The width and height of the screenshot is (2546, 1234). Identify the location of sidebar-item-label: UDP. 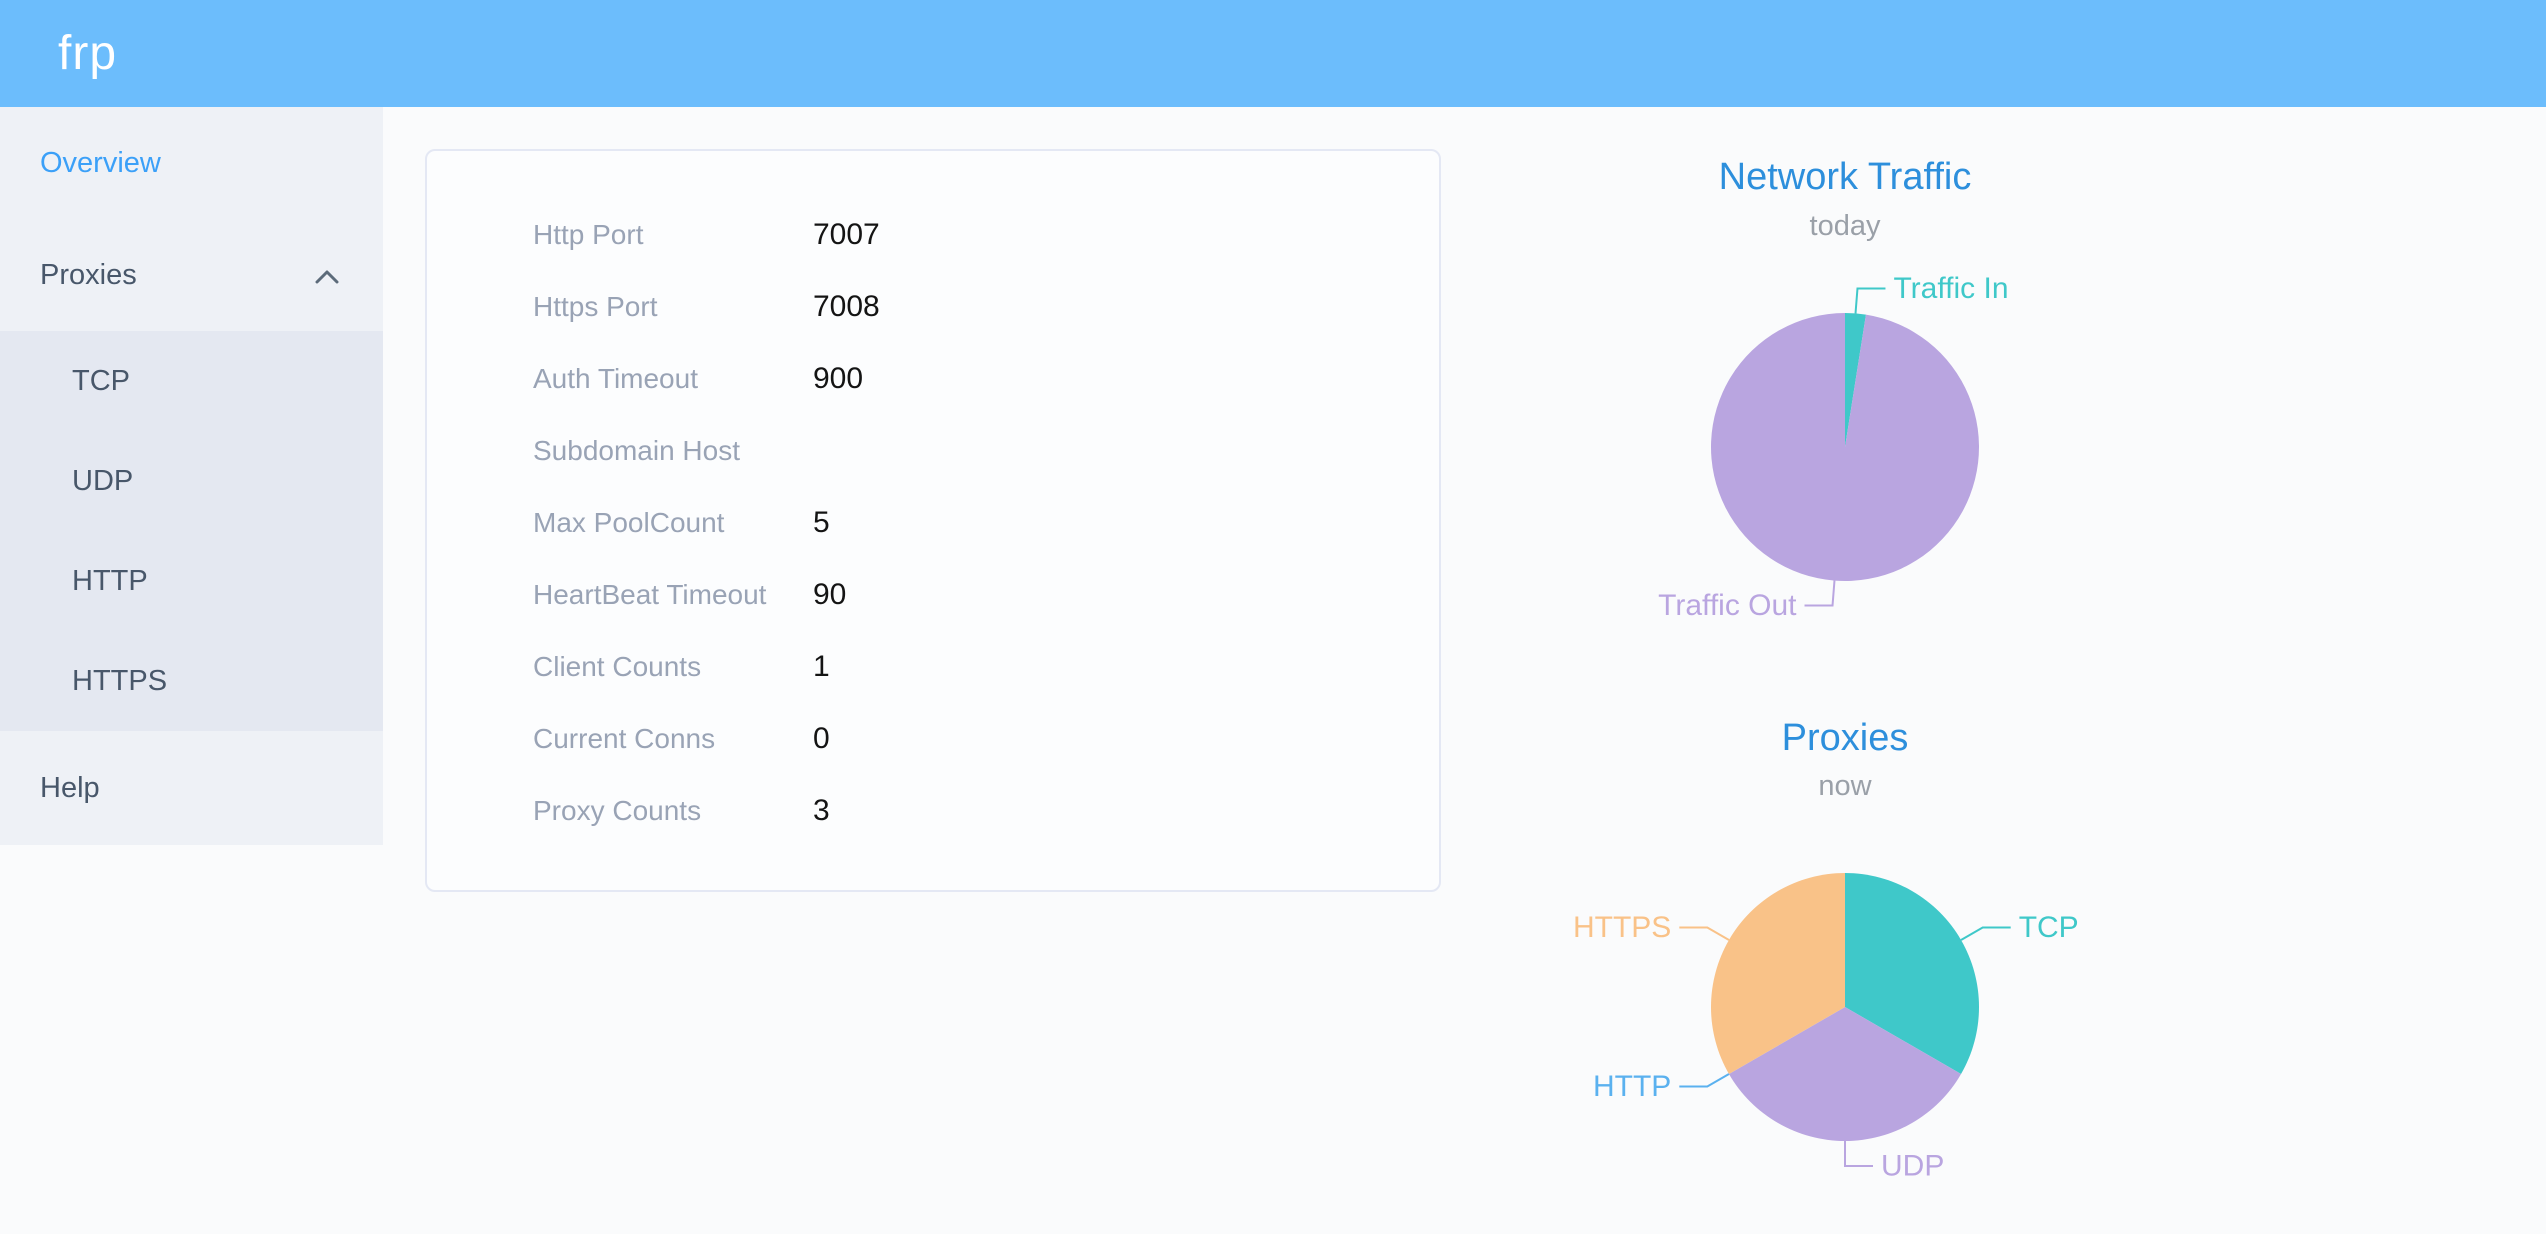
(103, 480).